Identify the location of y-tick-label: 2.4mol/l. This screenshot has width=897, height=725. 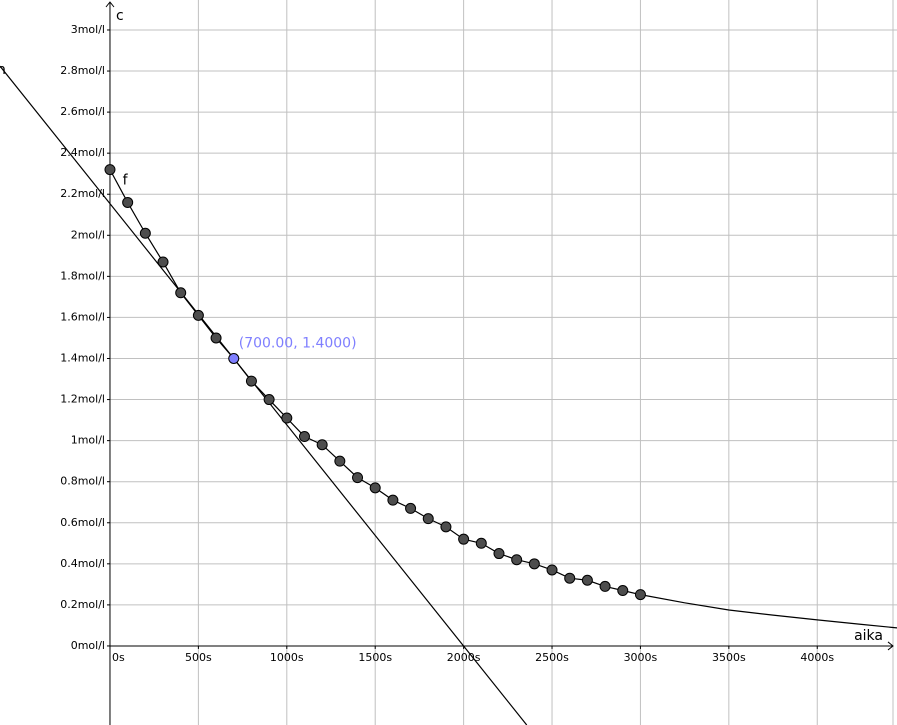
(82, 152).